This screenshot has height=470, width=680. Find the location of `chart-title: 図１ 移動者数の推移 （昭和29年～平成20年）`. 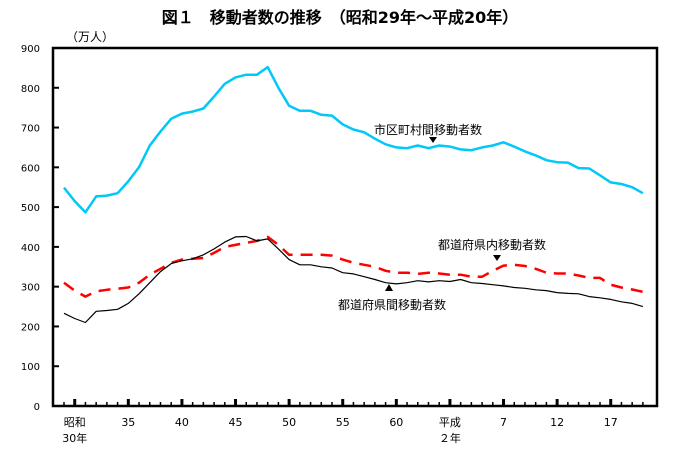

chart-title: 図１ 移動者数の推移 （昭和29年～平成20年） is located at coordinates (340, 17).